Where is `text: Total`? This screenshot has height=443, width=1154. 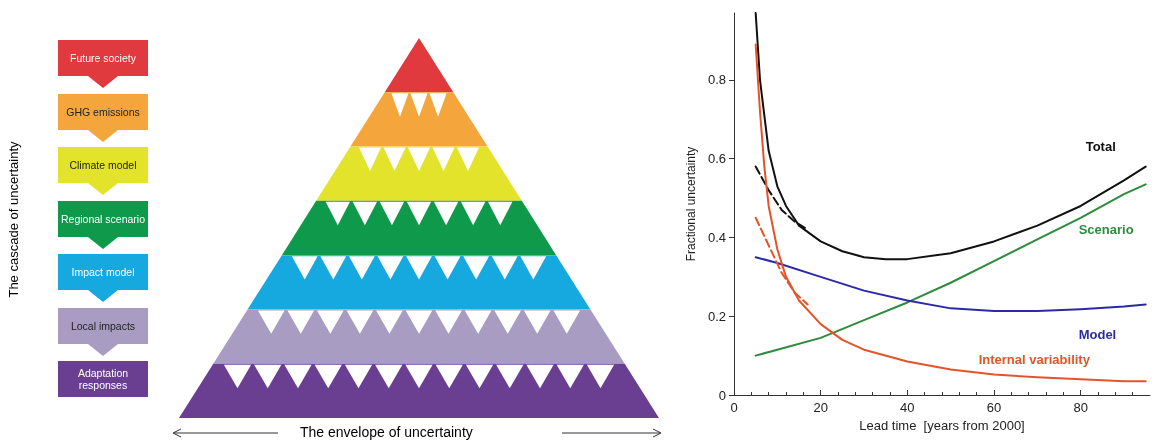
text: Total is located at coordinates (1100, 147).